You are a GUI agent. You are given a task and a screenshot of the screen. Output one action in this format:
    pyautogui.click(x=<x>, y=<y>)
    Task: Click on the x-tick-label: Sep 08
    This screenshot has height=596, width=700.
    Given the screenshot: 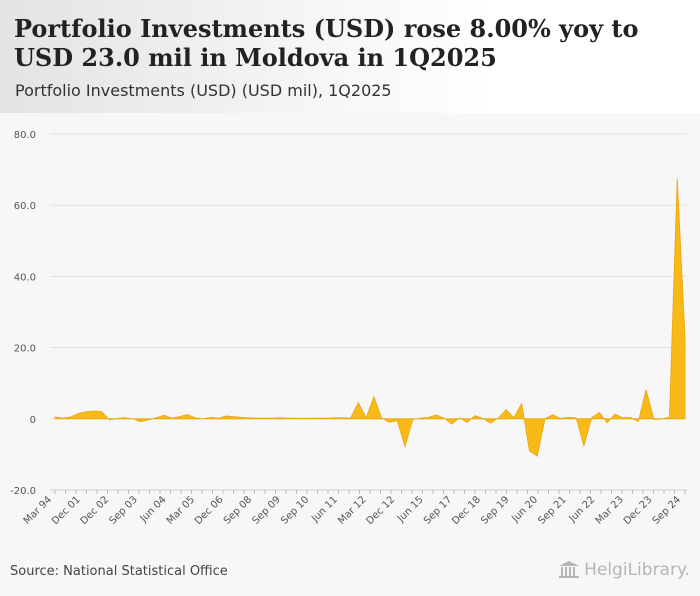 What is the action you would take?
    pyautogui.click(x=238, y=510)
    